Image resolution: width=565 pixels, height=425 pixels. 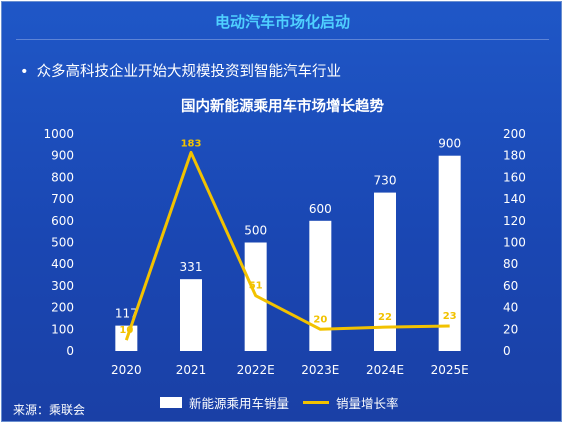 What do you see at coordinates (256, 286) in the screenshot?
I see `line-value-label: 51` at bounding box center [256, 286].